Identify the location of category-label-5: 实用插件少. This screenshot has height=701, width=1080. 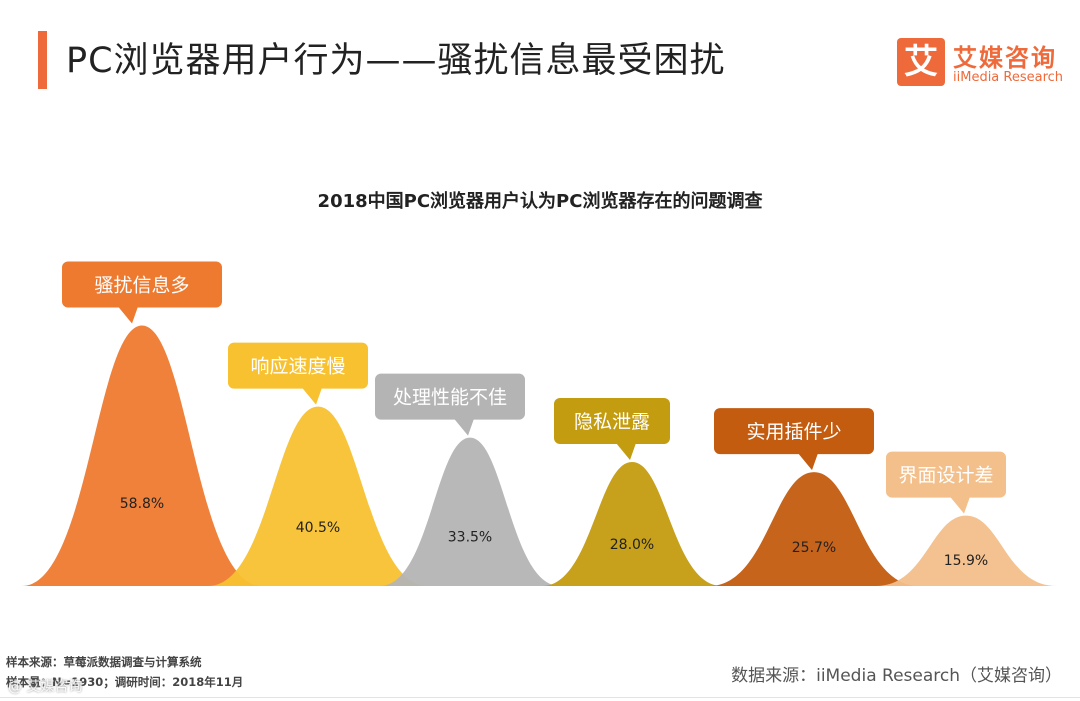
(793, 432).